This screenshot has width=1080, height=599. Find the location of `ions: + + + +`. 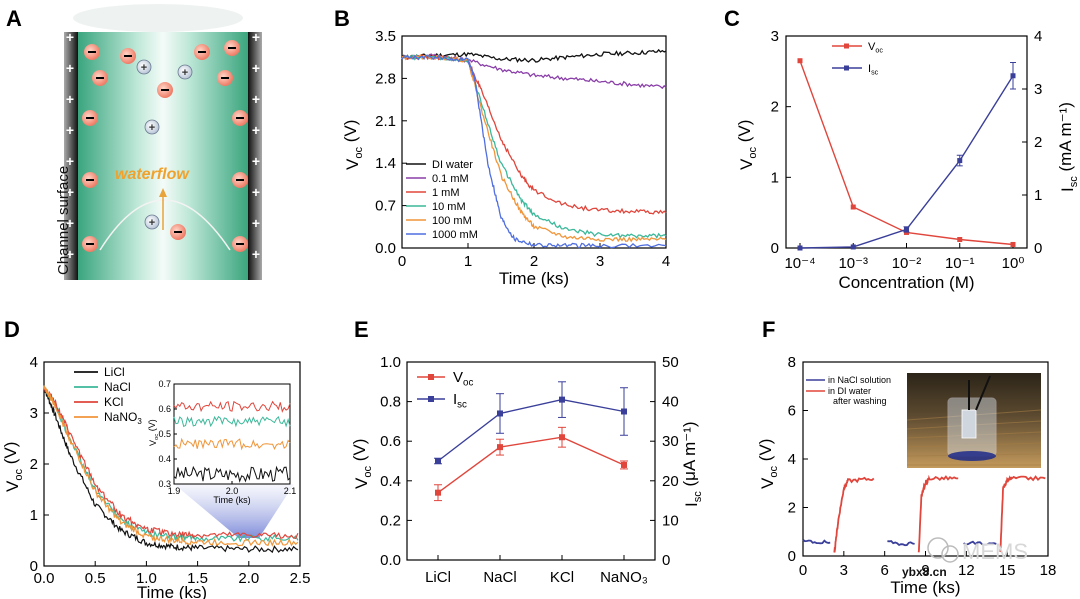

ions: + + + + is located at coordinates (165, 146).